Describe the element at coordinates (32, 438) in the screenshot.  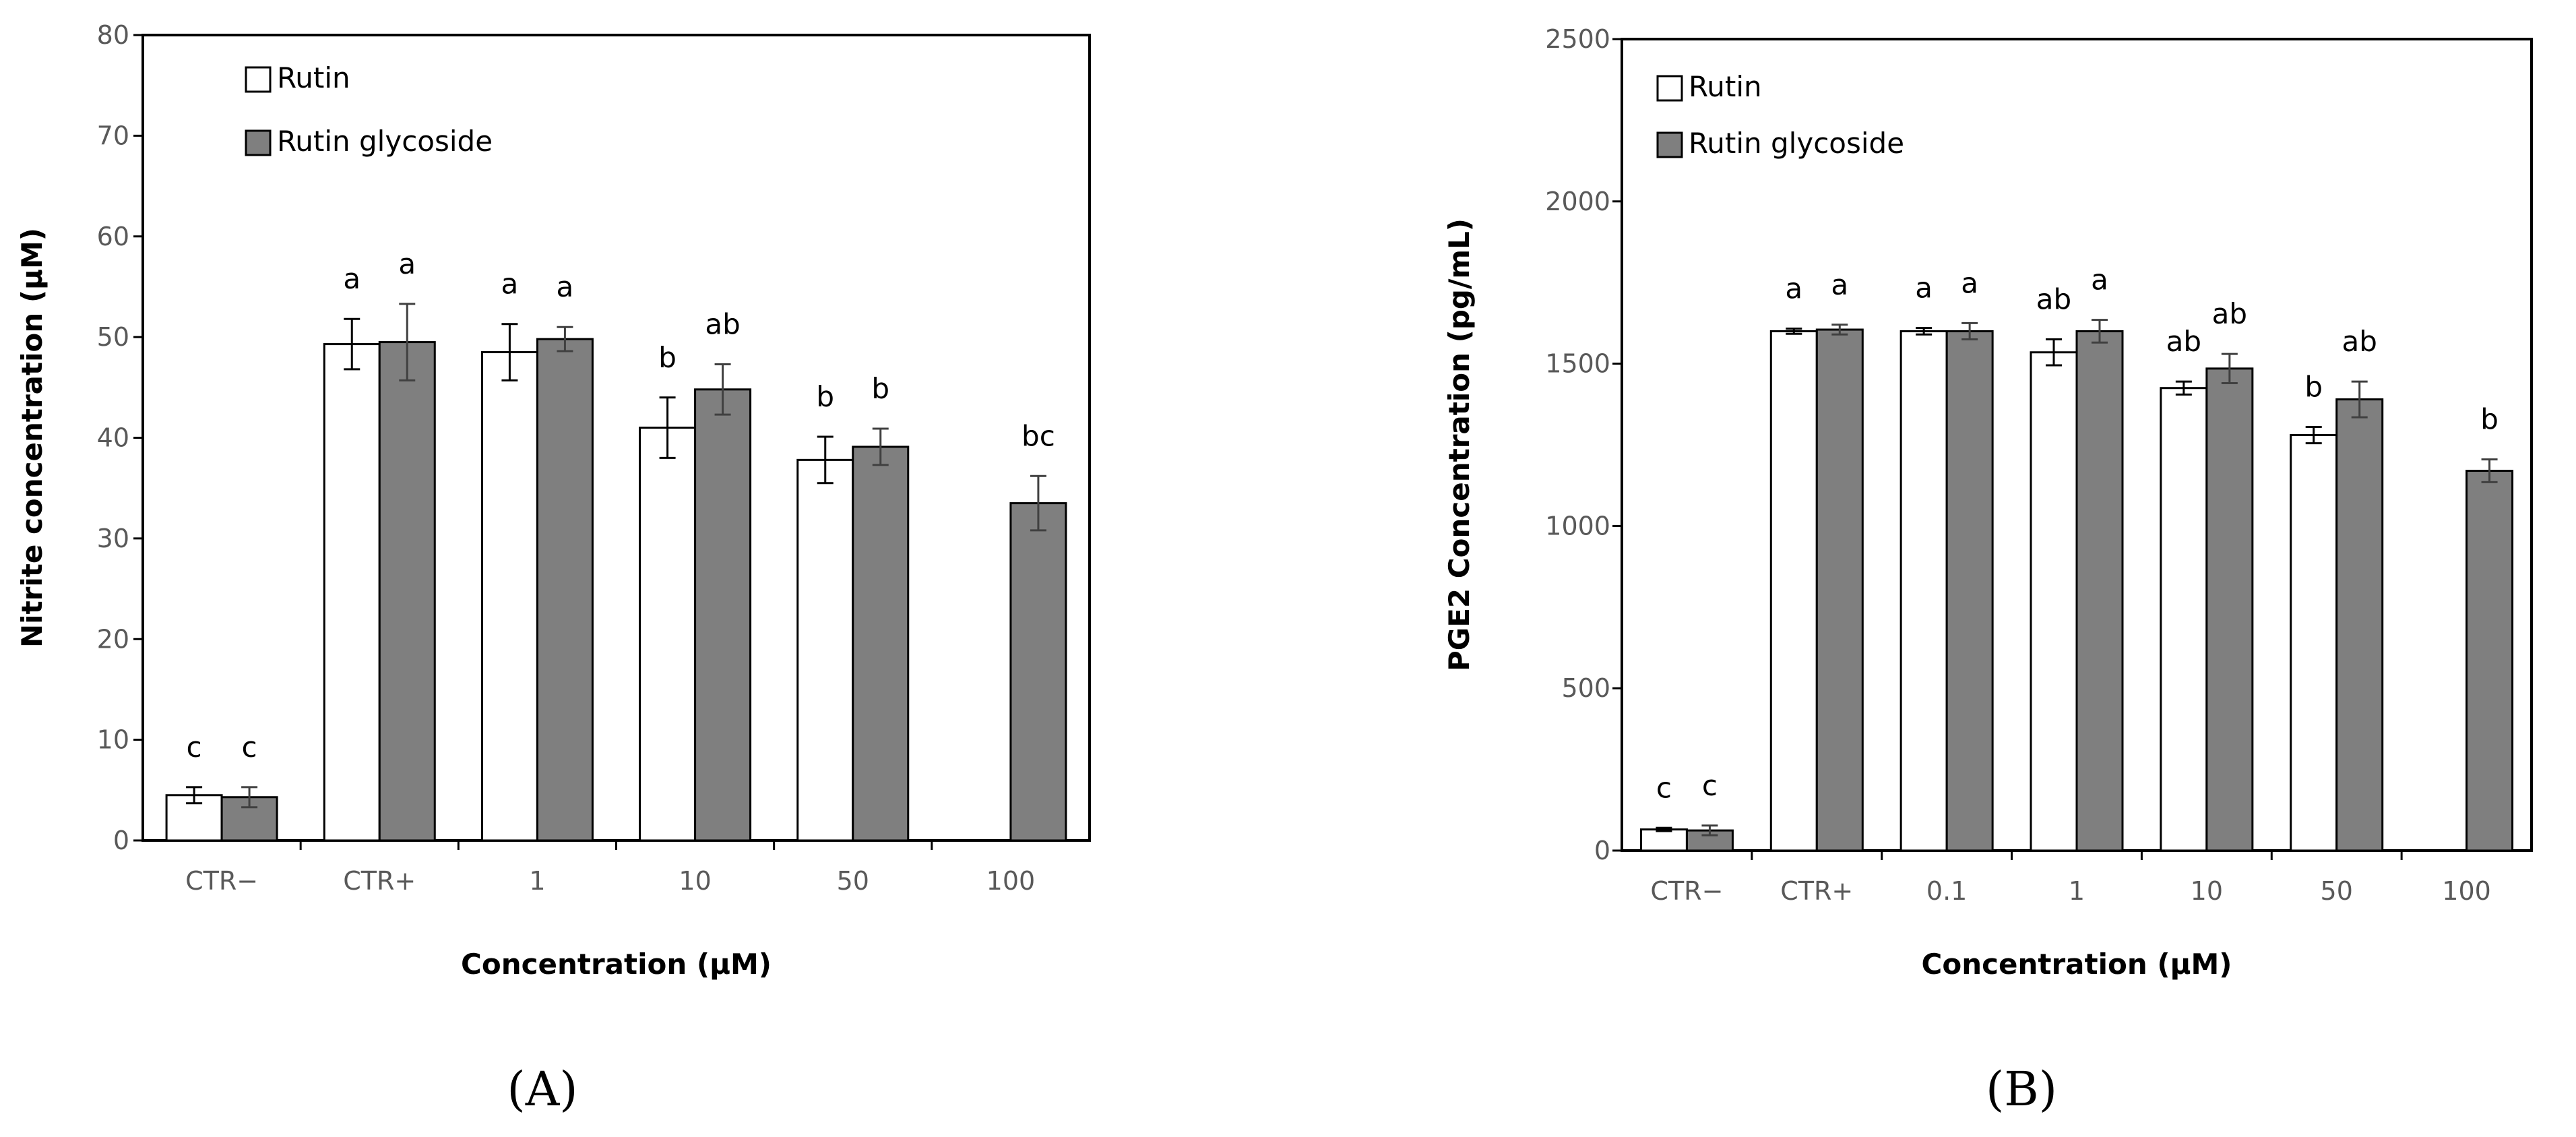
I see `y-axis-title: Nitrite concentration (µM)` at that location.